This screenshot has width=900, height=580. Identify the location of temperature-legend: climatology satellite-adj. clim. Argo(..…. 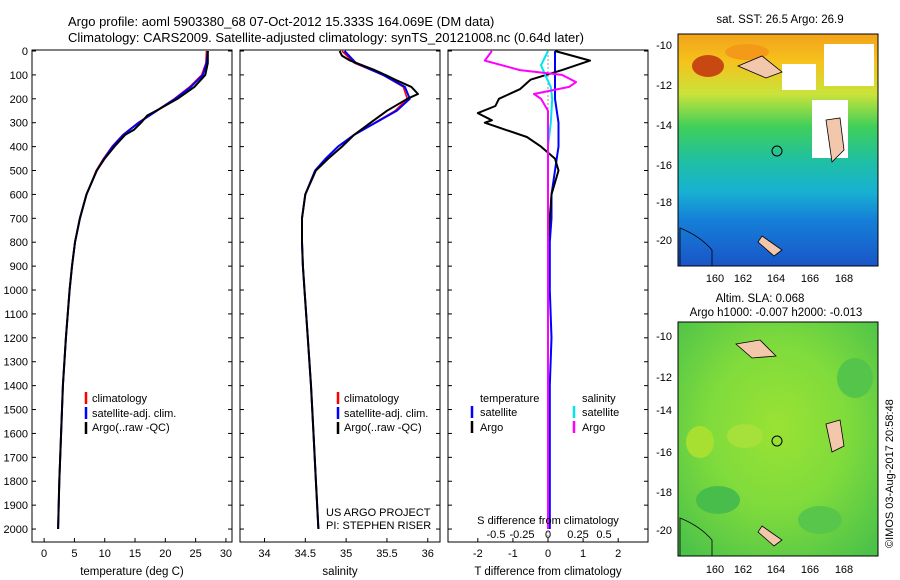
(130, 413).